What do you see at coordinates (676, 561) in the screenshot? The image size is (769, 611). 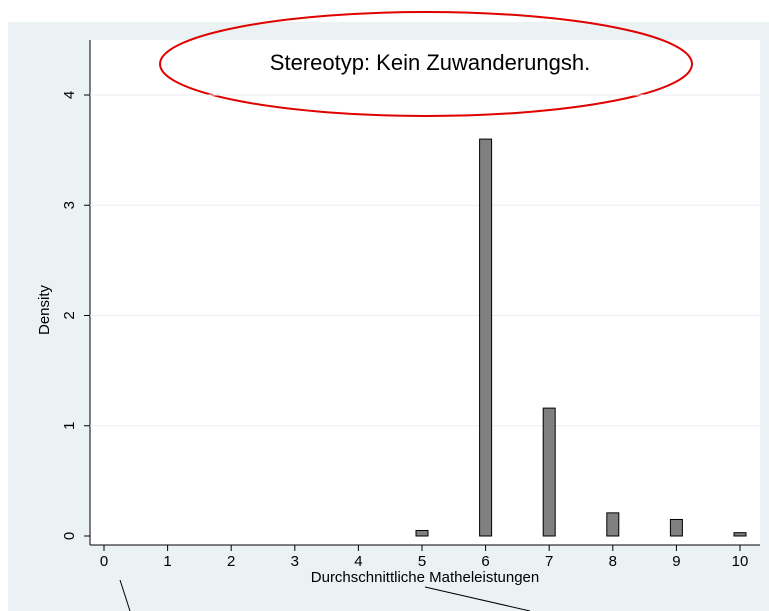 I see `x-tick-label: 9` at bounding box center [676, 561].